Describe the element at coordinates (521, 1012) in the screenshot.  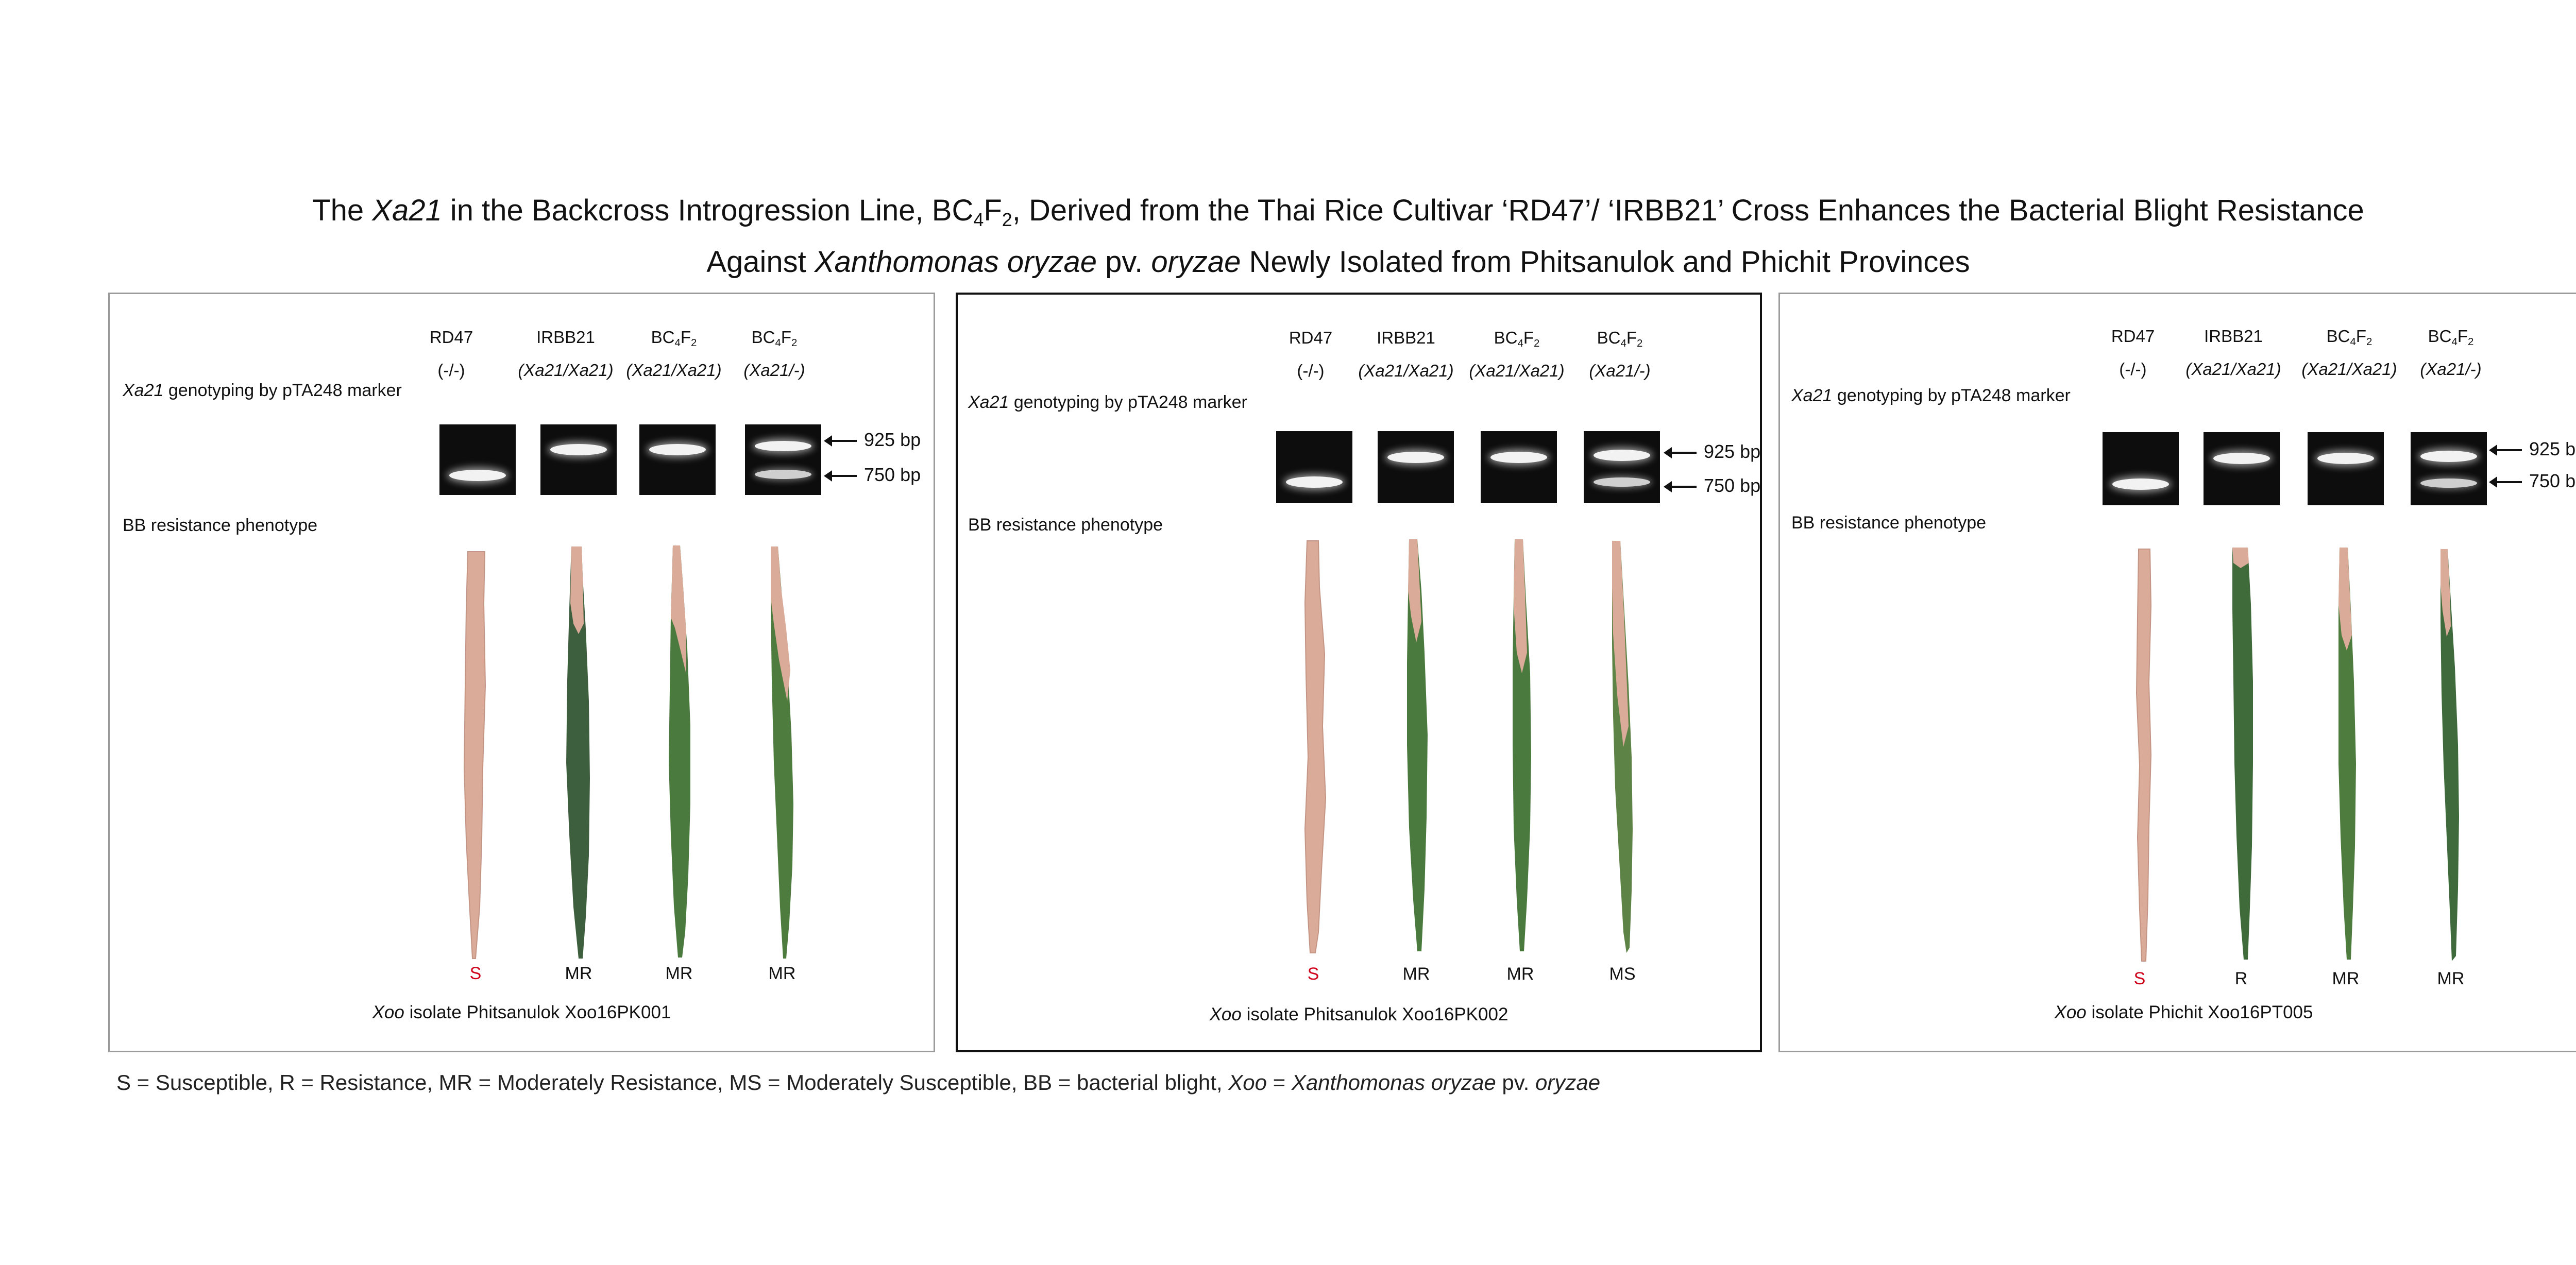
I see `isolate-caption: Xoo isolate Phitsanulok Xoo16PK001` at that location.